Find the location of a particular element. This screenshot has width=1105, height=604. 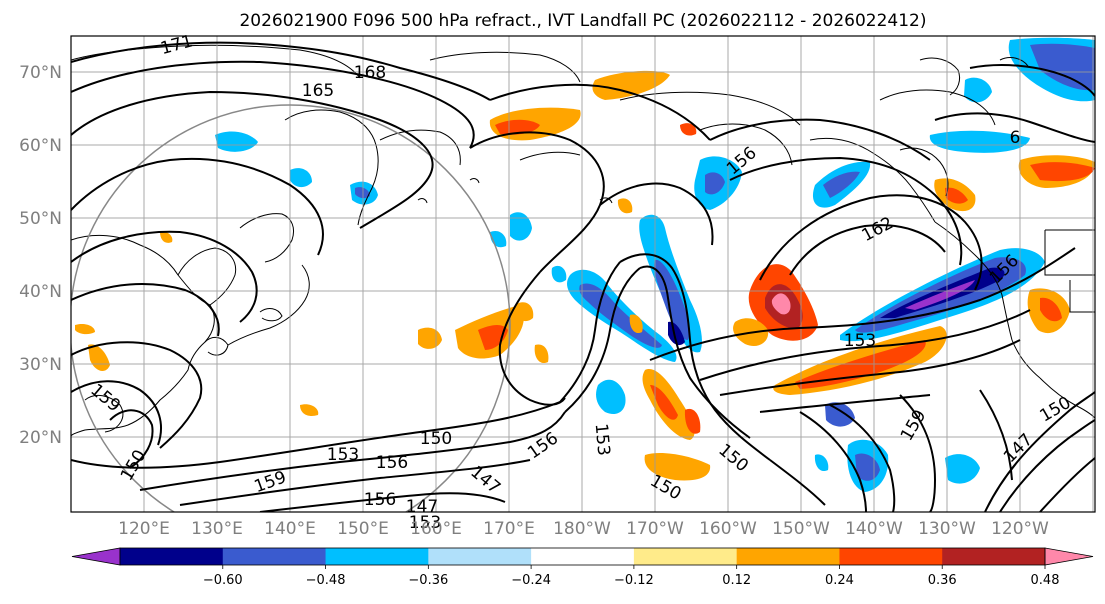

lon-tick-label: 160°E is located at coordinates (436, 529).